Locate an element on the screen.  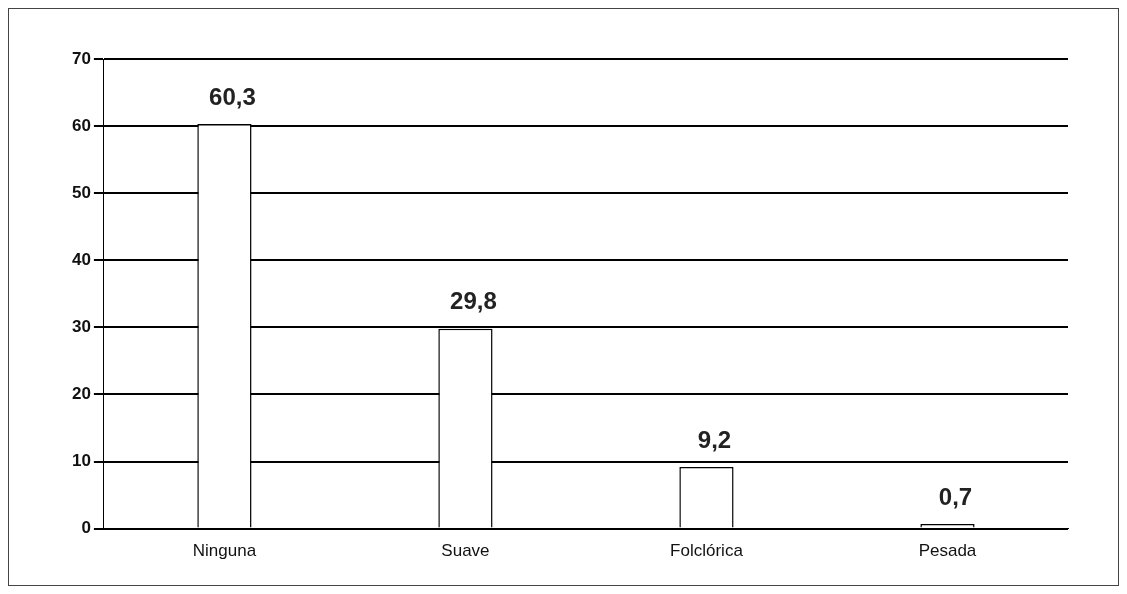
y-tick-label: 50 is located at coordinates (81, 192).